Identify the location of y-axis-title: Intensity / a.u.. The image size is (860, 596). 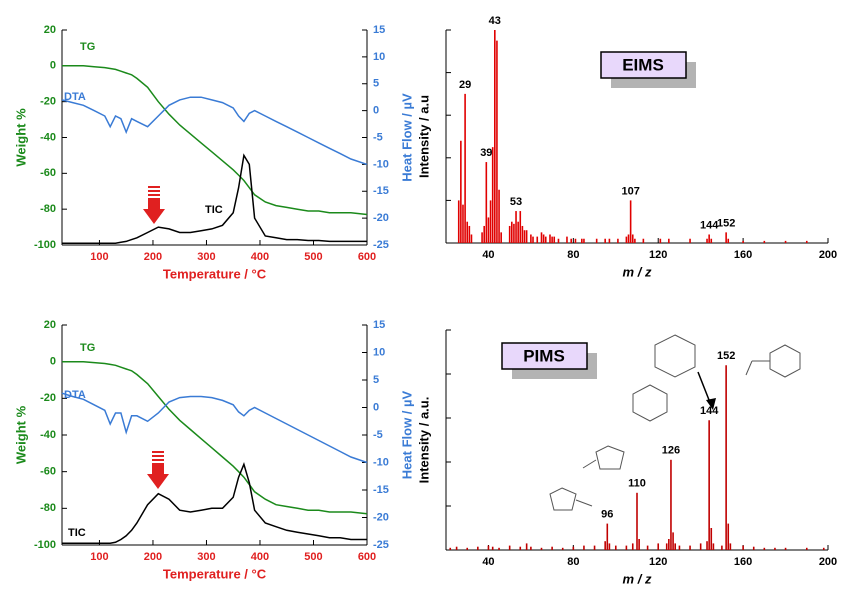
(423, 440).